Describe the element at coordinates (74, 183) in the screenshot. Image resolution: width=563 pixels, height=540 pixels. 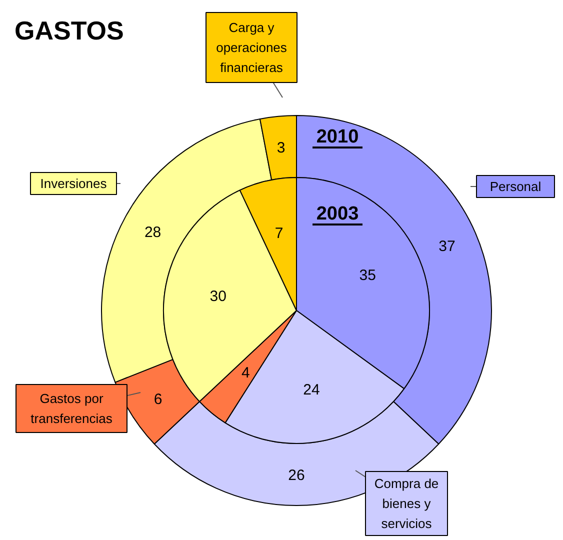
I see `slice-label: Inversiones` at that location.